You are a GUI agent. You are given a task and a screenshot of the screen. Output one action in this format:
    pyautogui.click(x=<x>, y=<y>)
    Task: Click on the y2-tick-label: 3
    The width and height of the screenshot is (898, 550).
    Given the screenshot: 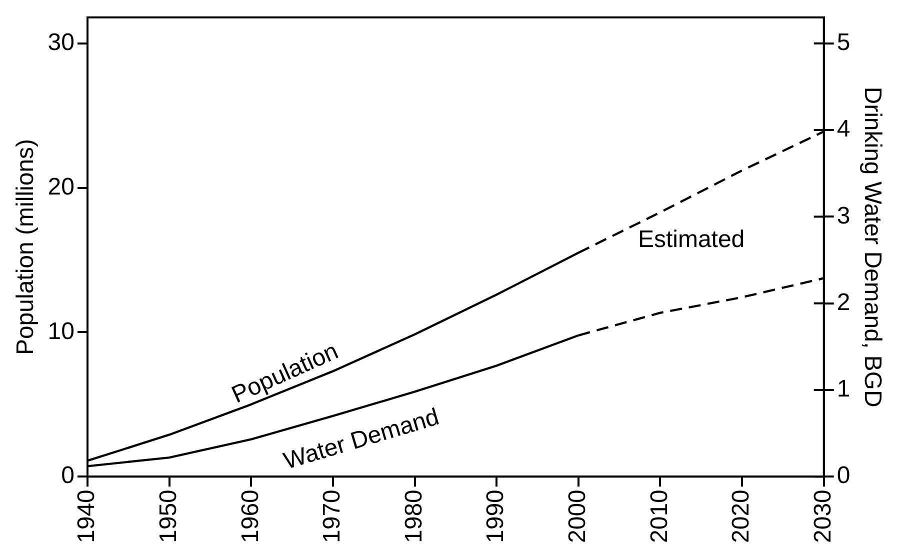 What is the action you would take?
    pyautogui.click(x=843, y=216)
    